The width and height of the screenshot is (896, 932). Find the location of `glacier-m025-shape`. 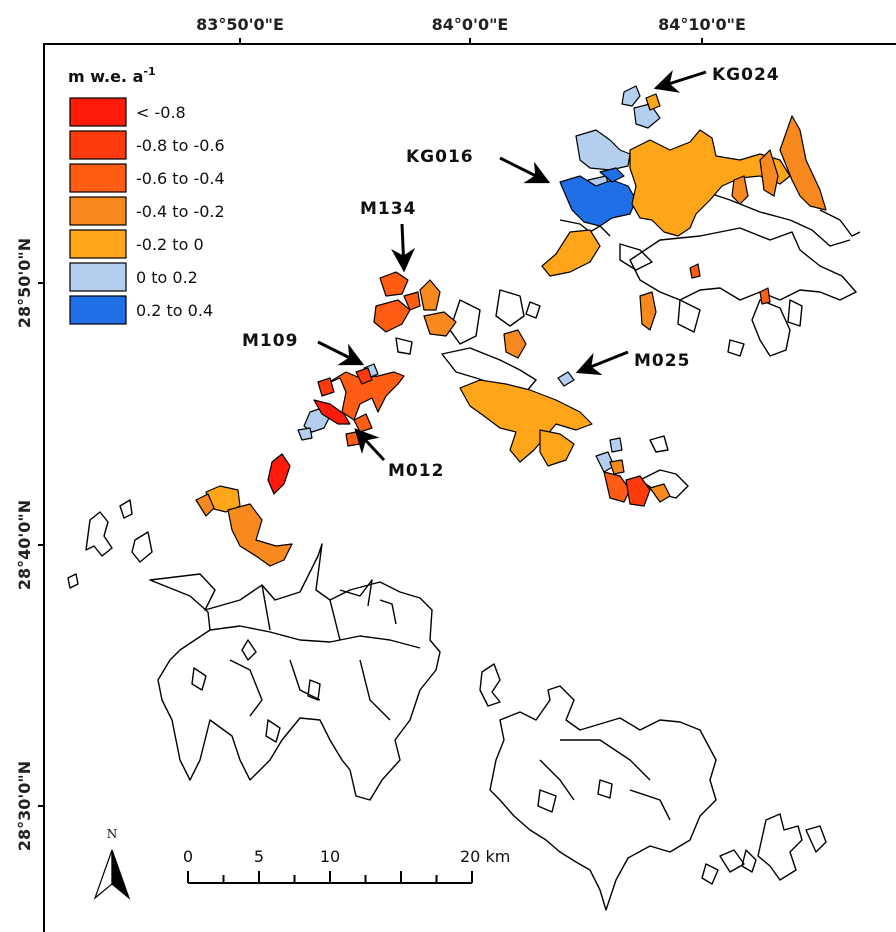

glacier-m025-shape is located at coordinates (566, 379).